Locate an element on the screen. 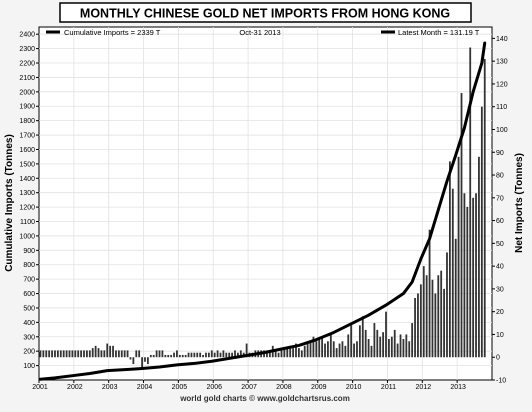 The image size is (532, 412). right-tick-label: 110 is located at coordinates (501, 107).